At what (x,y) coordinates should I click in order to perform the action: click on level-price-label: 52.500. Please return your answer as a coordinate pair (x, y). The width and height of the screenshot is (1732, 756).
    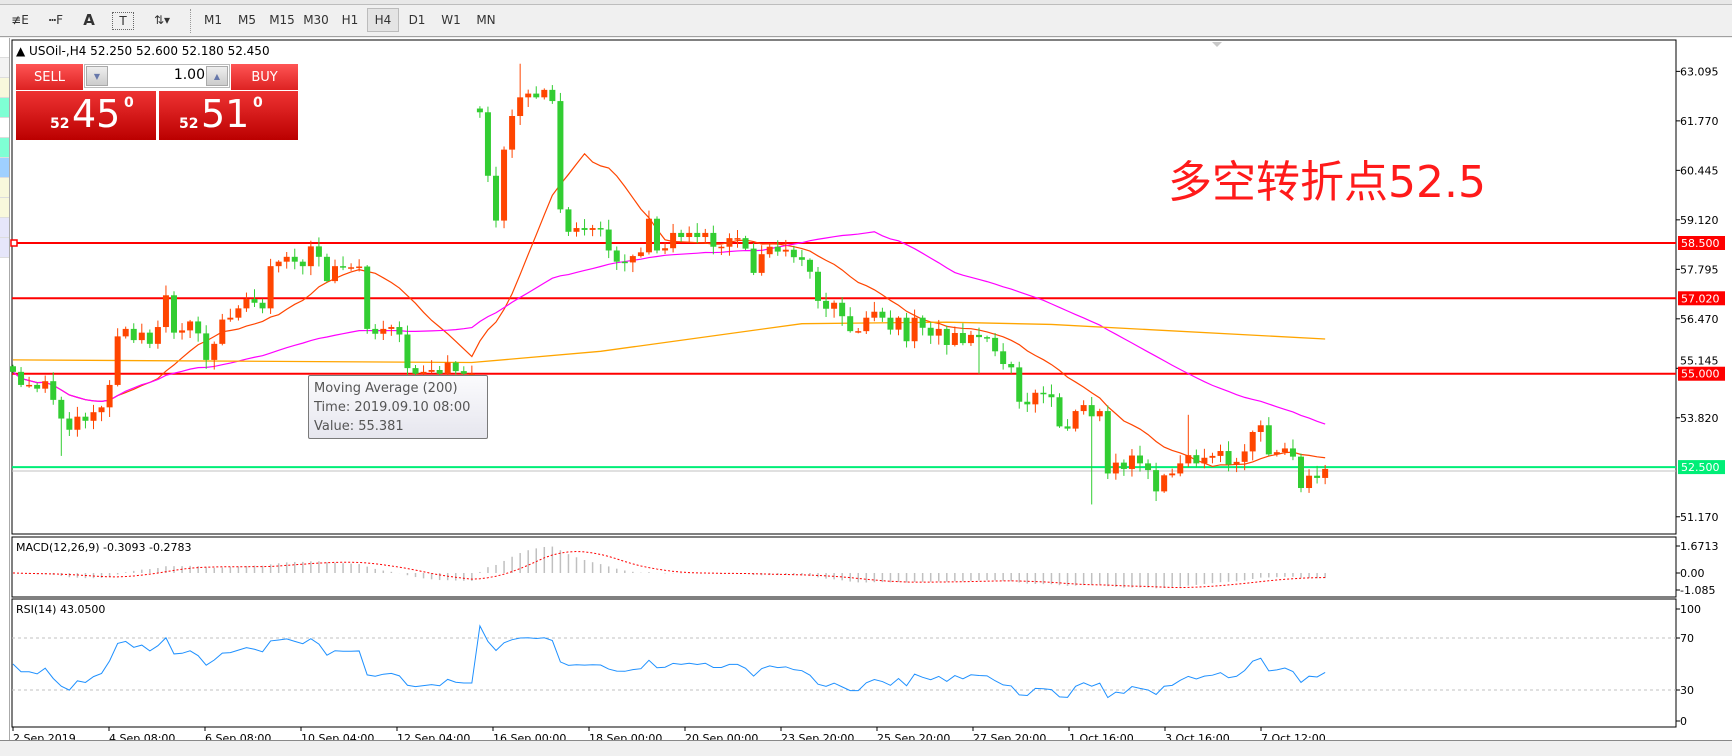
    Looking at the image, I should click on (1700, 467).